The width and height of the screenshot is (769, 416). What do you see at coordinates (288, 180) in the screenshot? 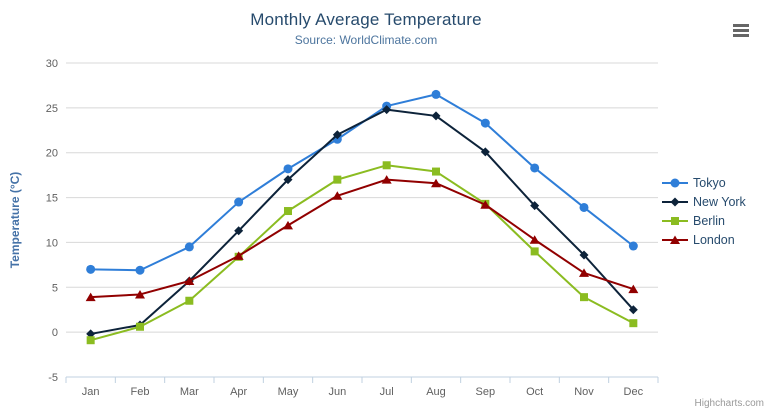
I see `marker-new-york-may` at bounding box center [288, 180].